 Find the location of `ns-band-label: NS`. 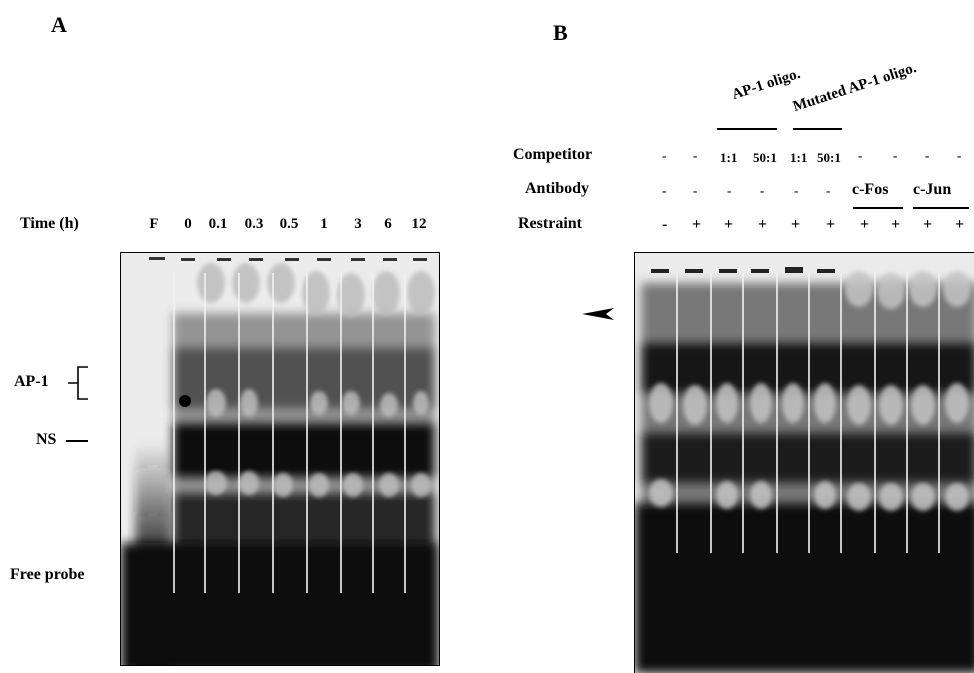

ns-band-label: NS is located at coordinates (46, 439).